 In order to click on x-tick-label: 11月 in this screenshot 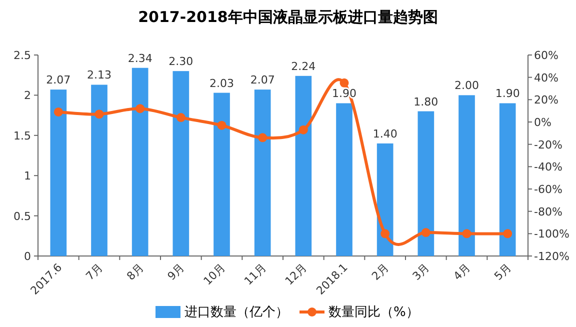, I will do `click(255, 274)`.